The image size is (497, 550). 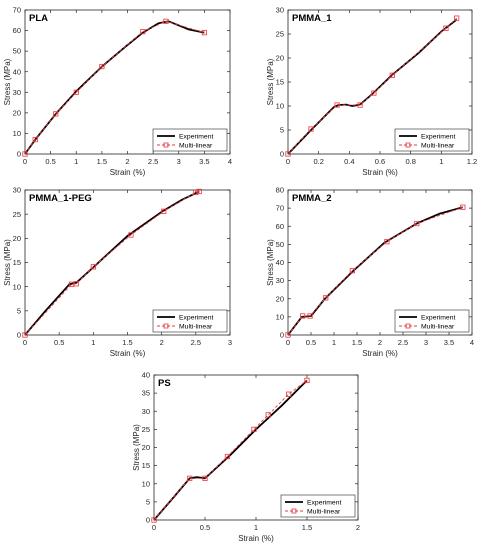 What do you see at coordinates (280, 208) in the screenshot?
I see `y-tick-label: 70` at bounding box center [280, 208].